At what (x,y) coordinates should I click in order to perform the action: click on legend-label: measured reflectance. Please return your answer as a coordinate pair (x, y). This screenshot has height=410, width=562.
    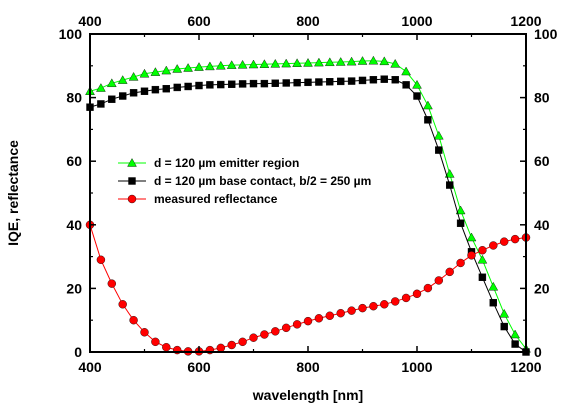
    Looking at the image, I should click on (216, 199).